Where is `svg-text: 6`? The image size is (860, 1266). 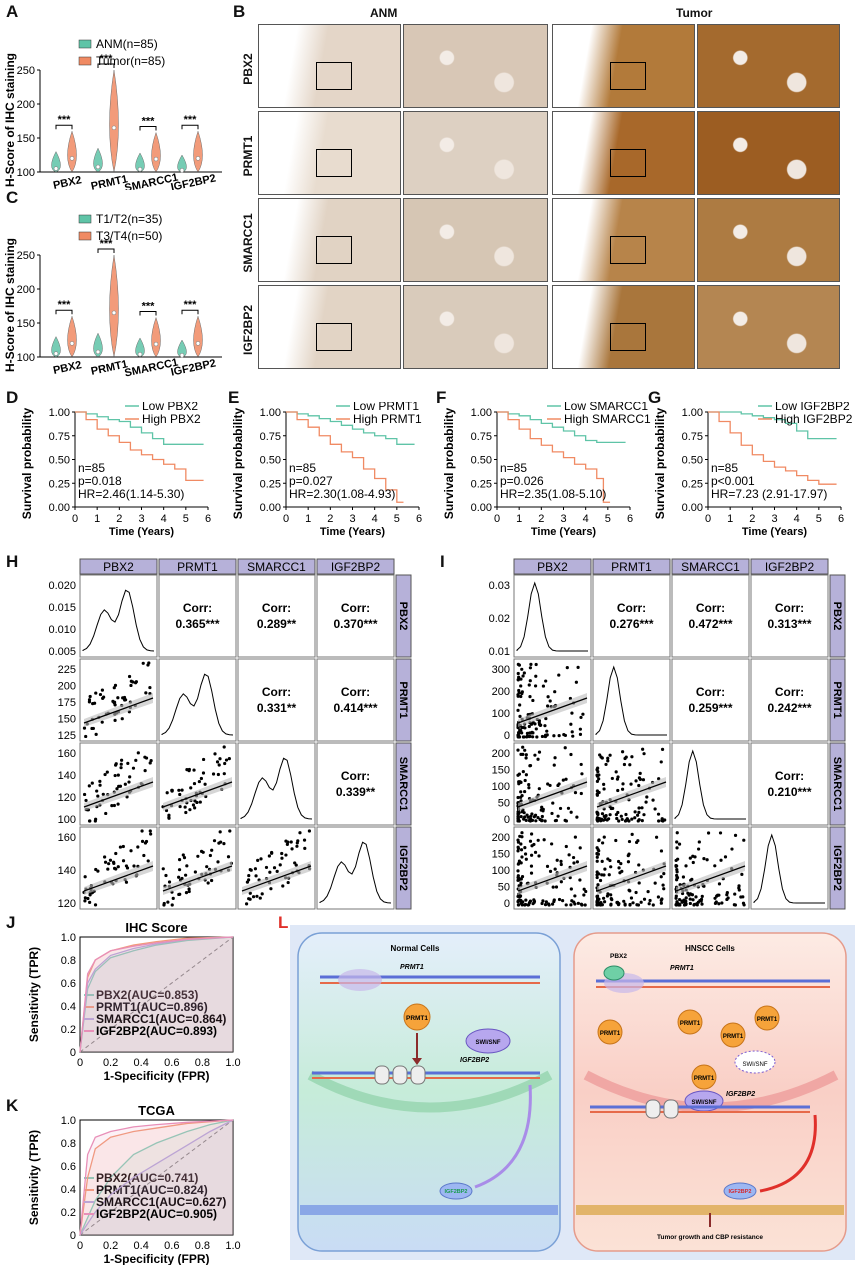
svg-text: 6 is located at coordinates (841, 519).